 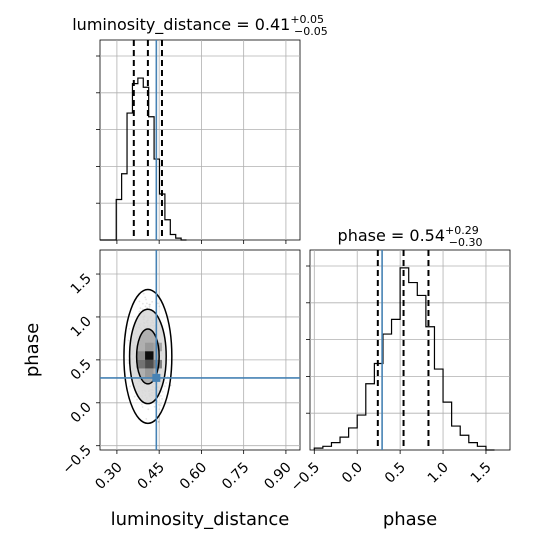 I want to click on x-axis-label-luminosity-distance: luminosity_distance, so click(x=200, y=519).